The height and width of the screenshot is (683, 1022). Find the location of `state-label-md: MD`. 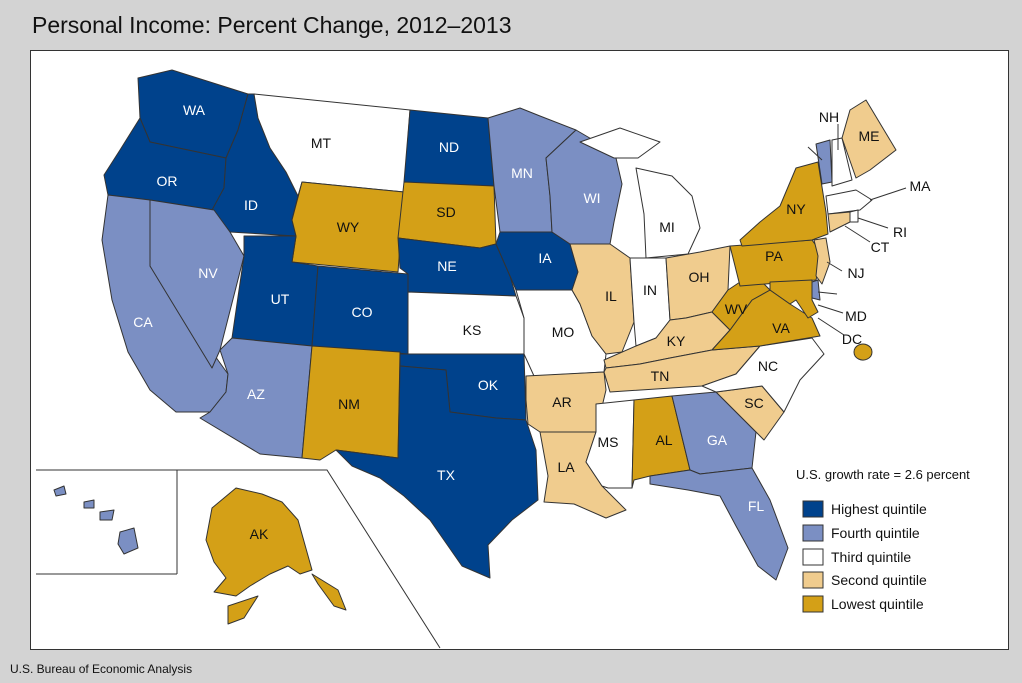

state-label-md: MD is located at coordinates (856, 316).